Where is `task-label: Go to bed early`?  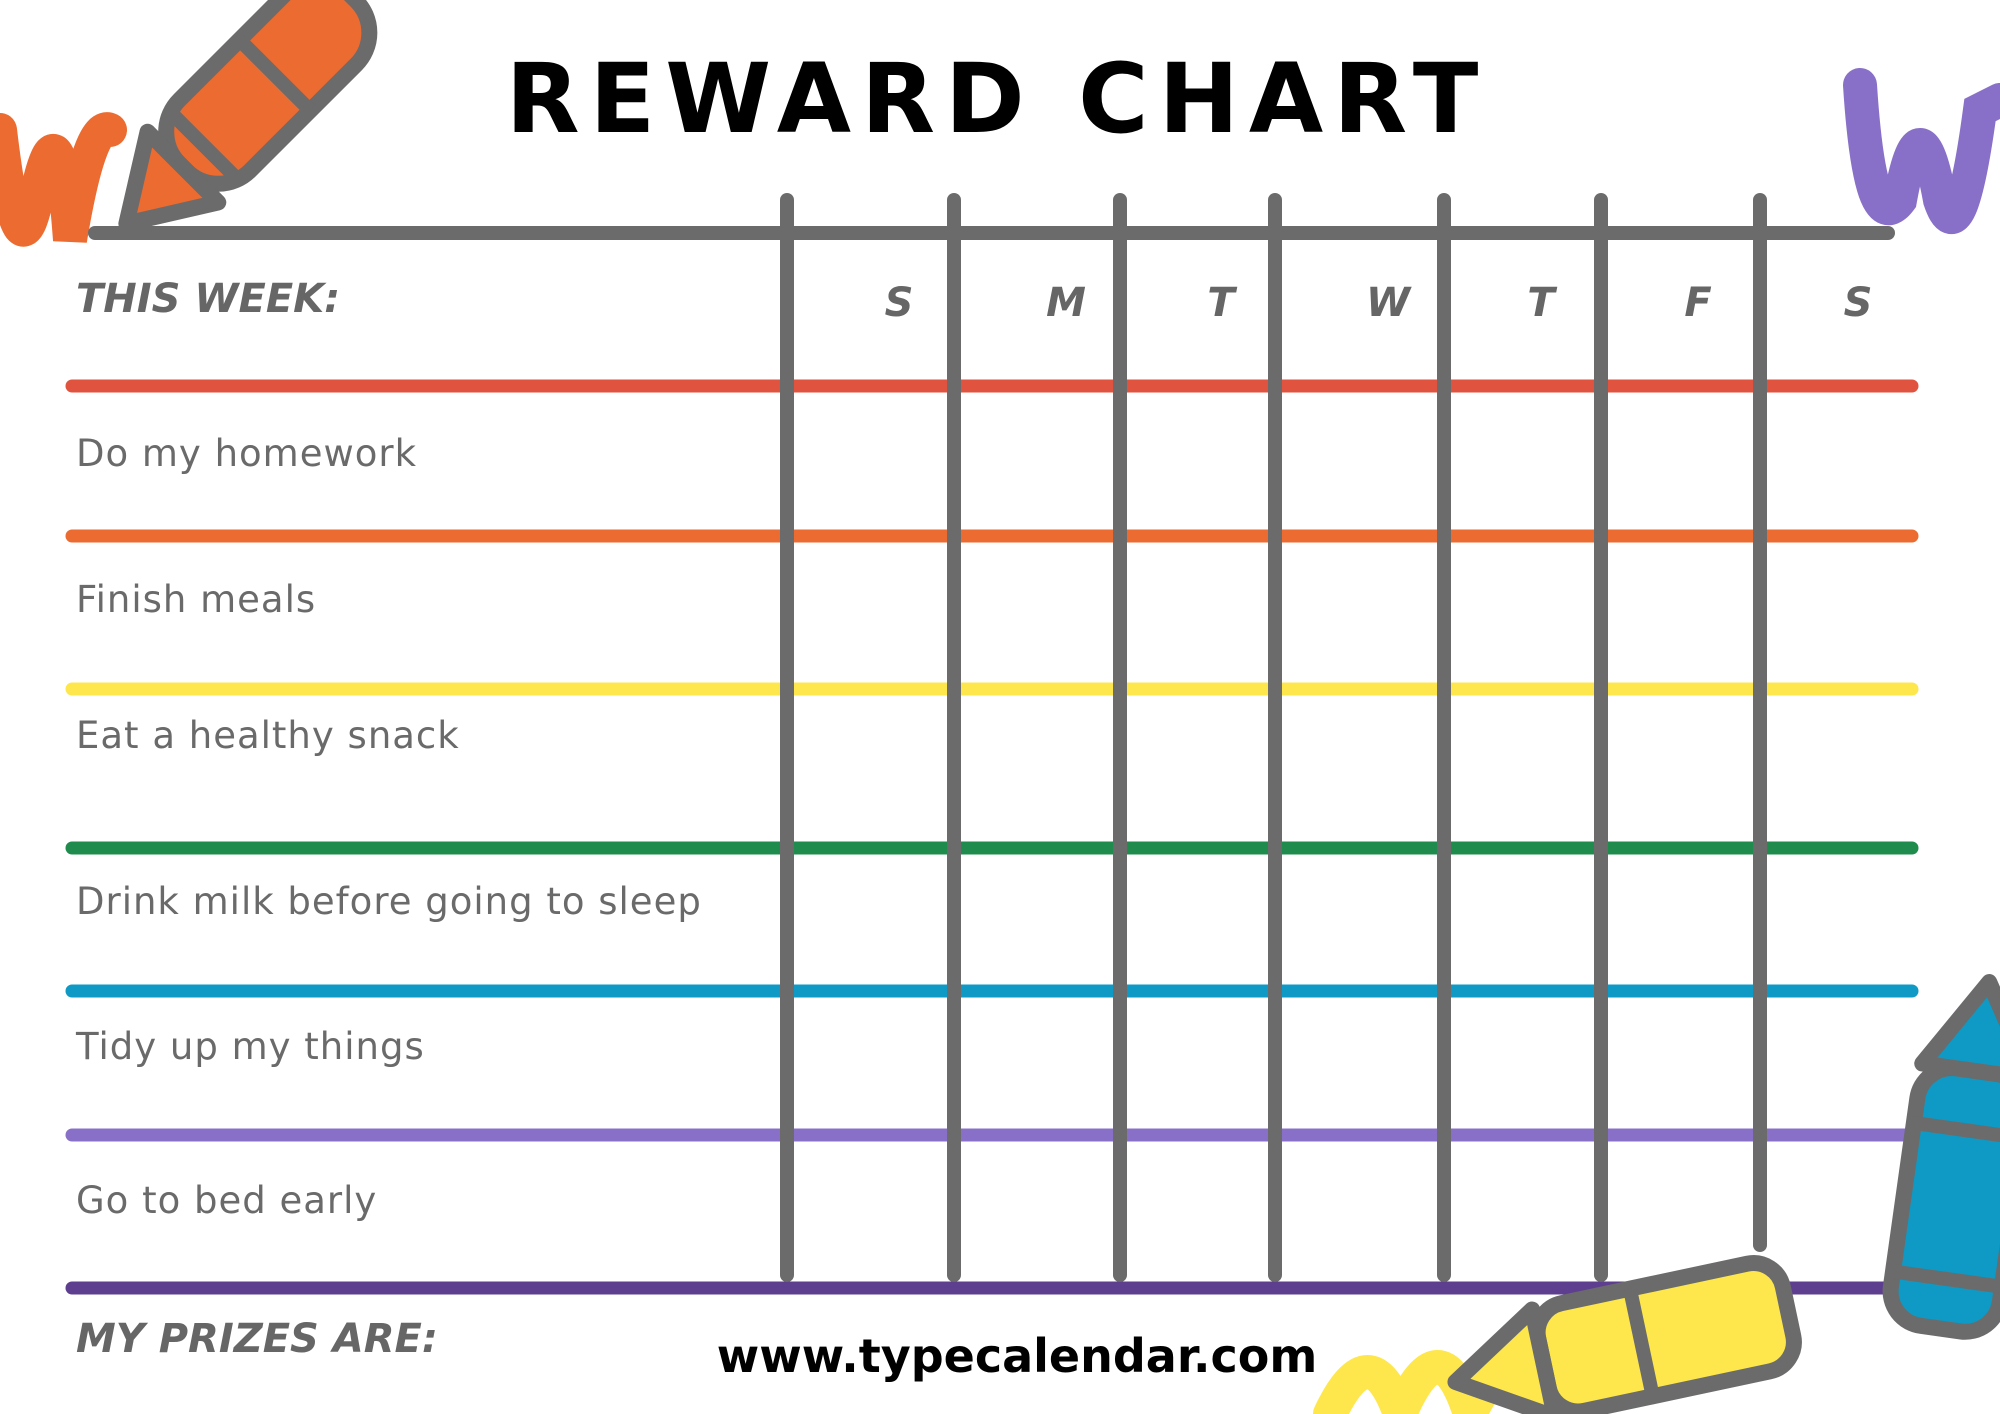
task-label: Go to bed early is located at coordinates (226, 1200).